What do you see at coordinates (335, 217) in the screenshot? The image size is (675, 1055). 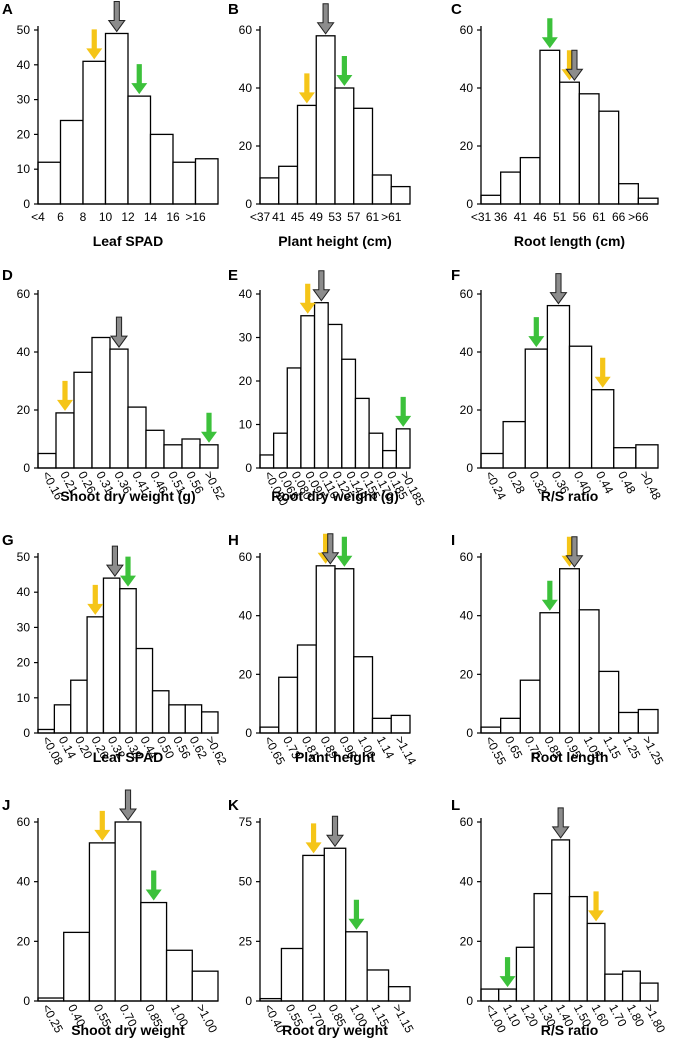 I see `x-tick-label: 53` at bounding box center [335, 217].